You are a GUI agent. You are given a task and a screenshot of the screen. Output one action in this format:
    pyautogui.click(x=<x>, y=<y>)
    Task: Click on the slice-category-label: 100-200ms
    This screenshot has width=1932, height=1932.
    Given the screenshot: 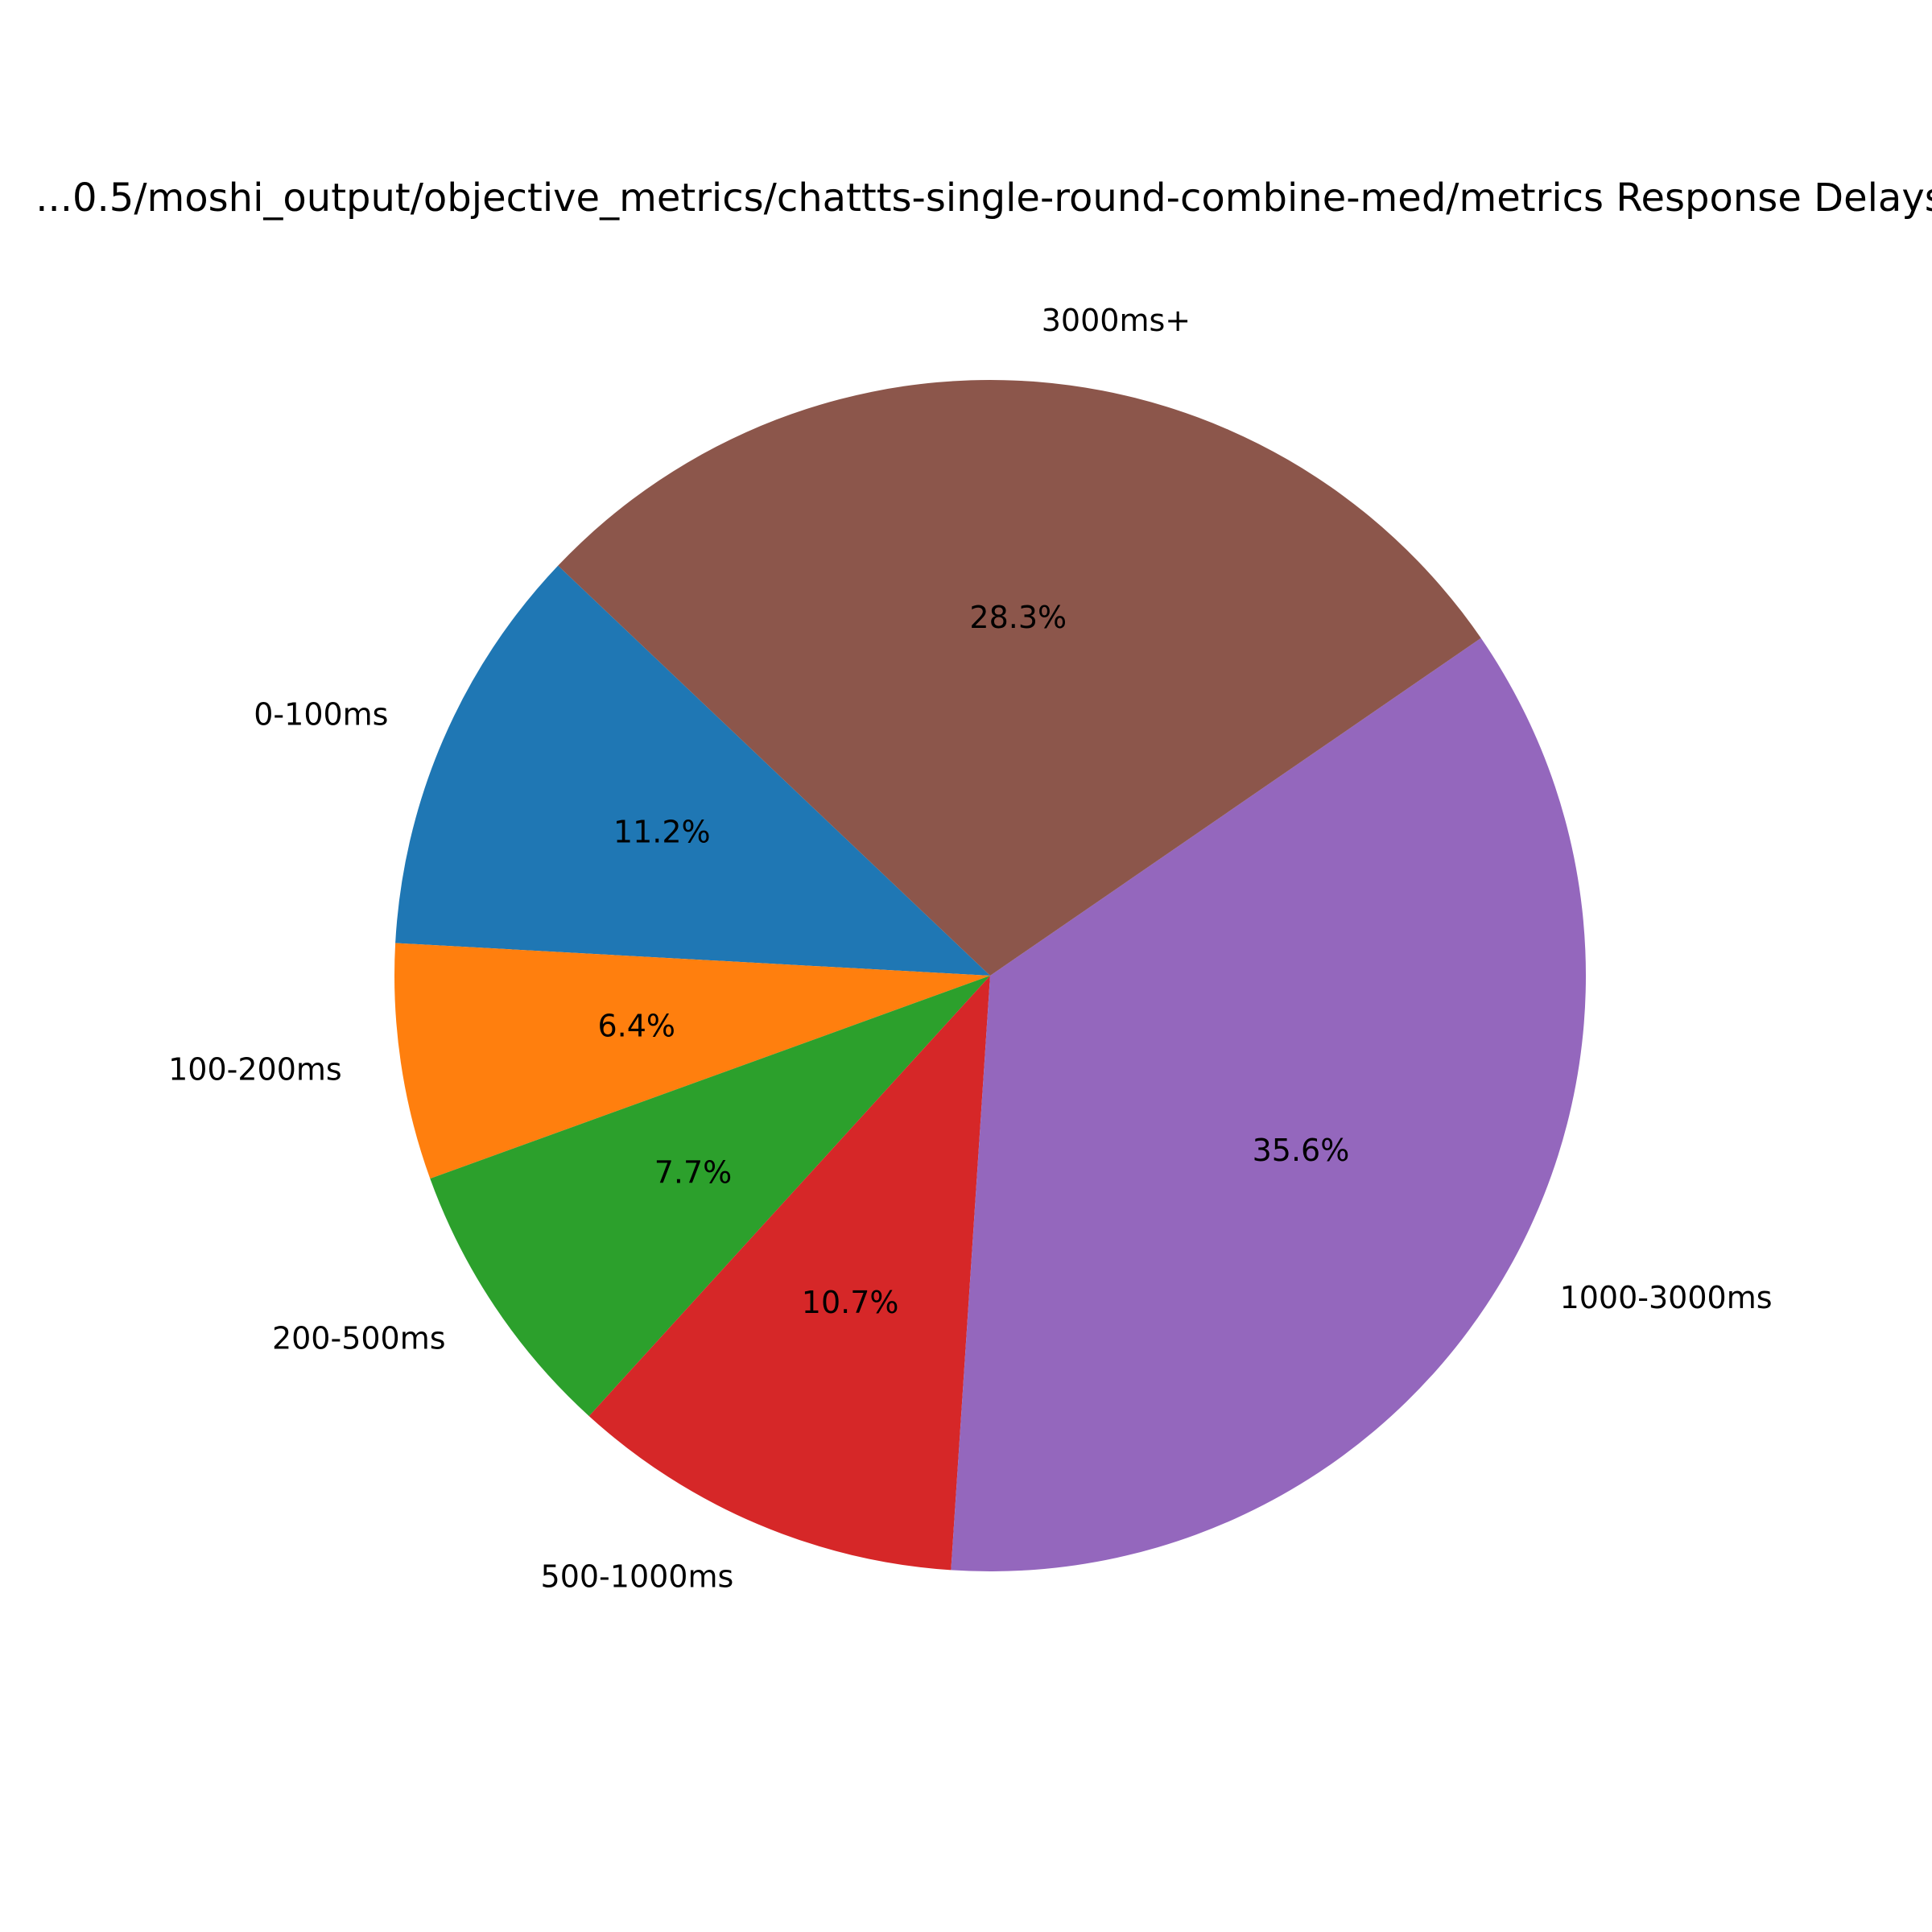 What is the action you would take?
    pyautogui.click(x=255, y=1069)
    